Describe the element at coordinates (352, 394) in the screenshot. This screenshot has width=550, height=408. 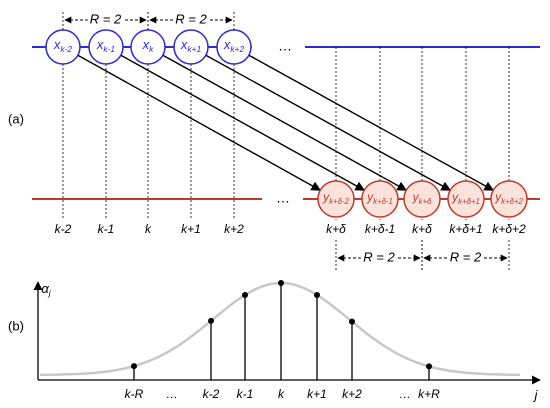
I see `tick-label: k+2` at that location.